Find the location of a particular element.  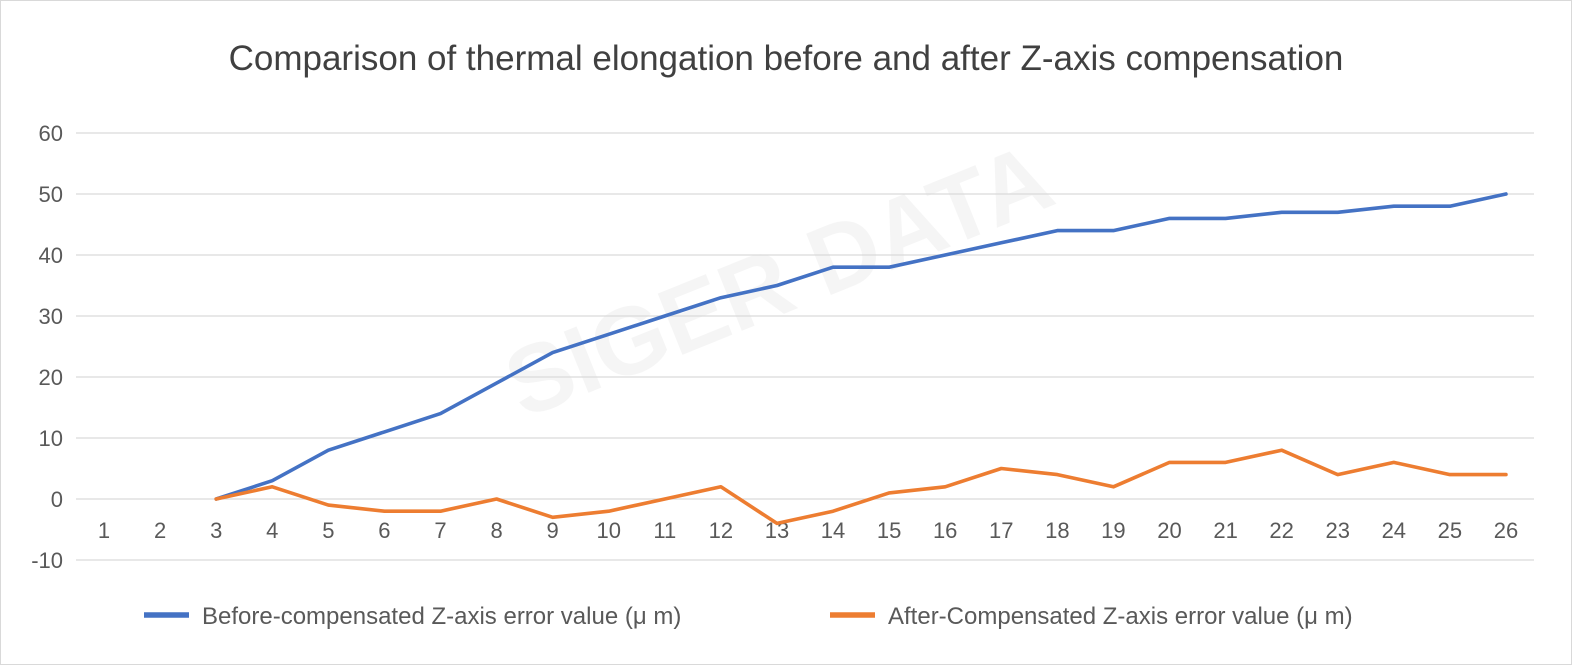

x-tick-label: 20 is located at coordinates (1169, 530).